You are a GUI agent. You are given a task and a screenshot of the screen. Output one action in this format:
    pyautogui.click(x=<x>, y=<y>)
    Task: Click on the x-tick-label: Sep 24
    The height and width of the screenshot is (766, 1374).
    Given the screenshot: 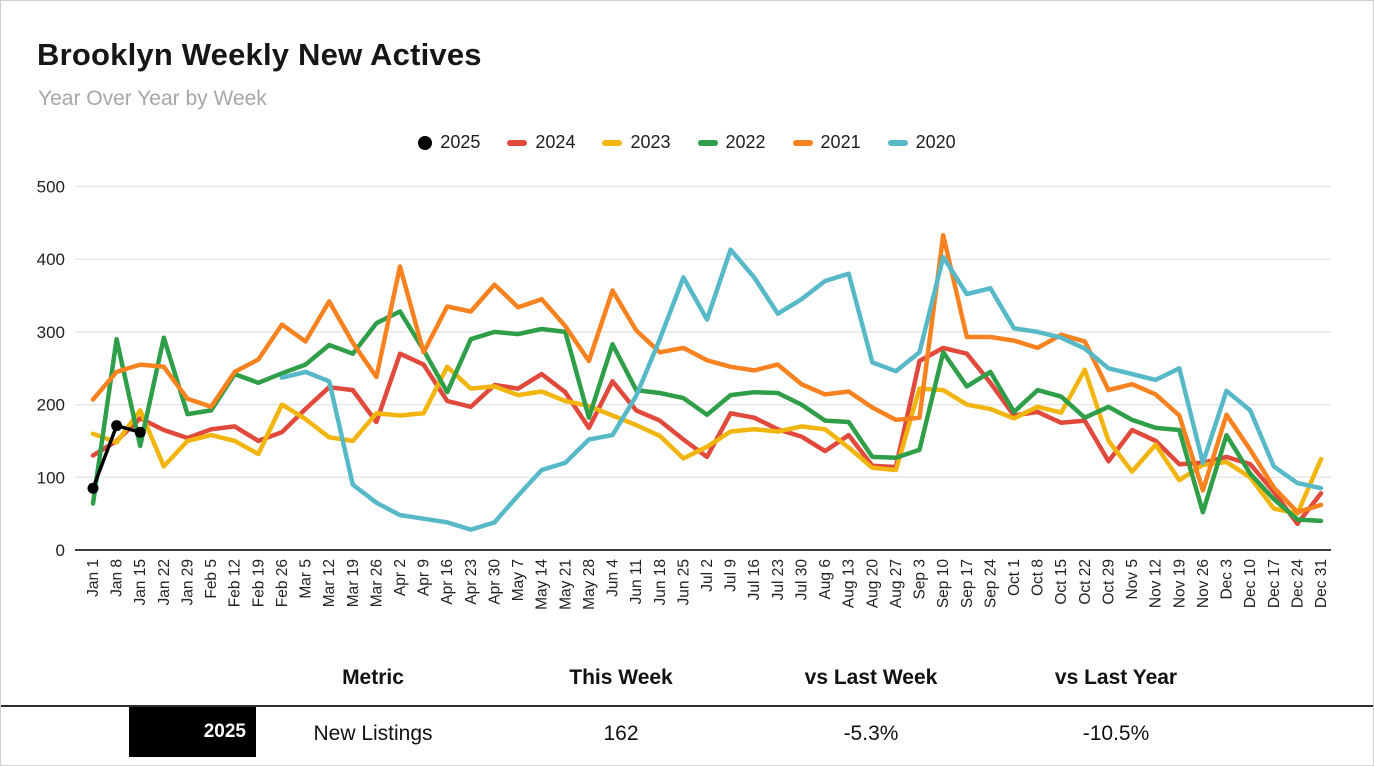 What is the action you would take?
    pyautogui.click(x=990, y=584)
    